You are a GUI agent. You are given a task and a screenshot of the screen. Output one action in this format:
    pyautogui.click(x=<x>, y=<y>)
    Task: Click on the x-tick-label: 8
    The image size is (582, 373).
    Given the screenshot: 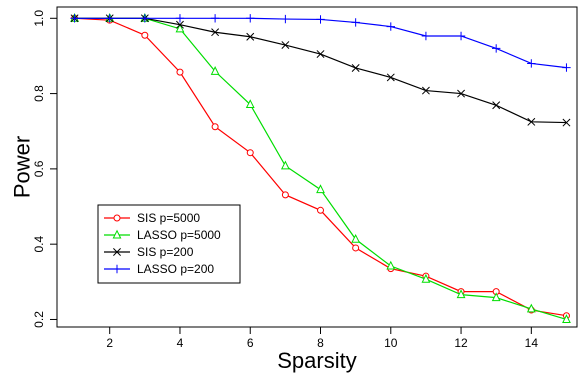 What is the action you would take?
    pyautogui.click(x=320, y=343)
    